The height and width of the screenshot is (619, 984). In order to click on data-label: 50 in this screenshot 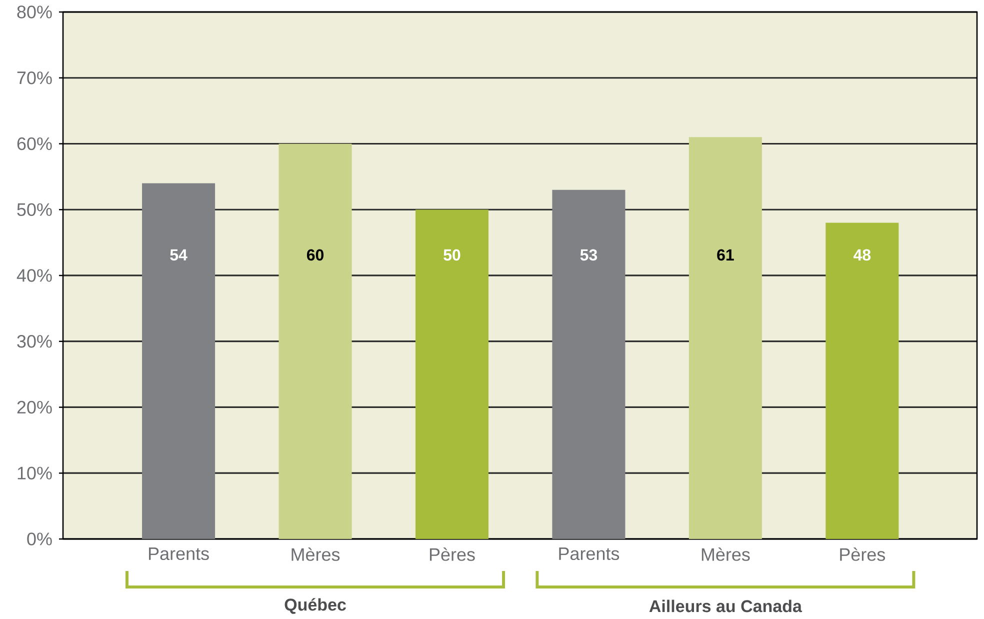, I will do `click(452, 255)`.